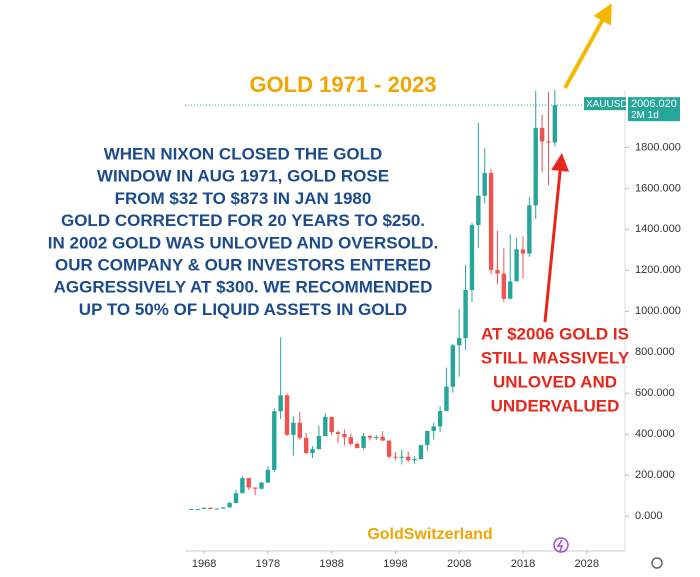 The image size is (700, 577). I want to click on watermark: GoldSwitzerland, so click(429, 534).